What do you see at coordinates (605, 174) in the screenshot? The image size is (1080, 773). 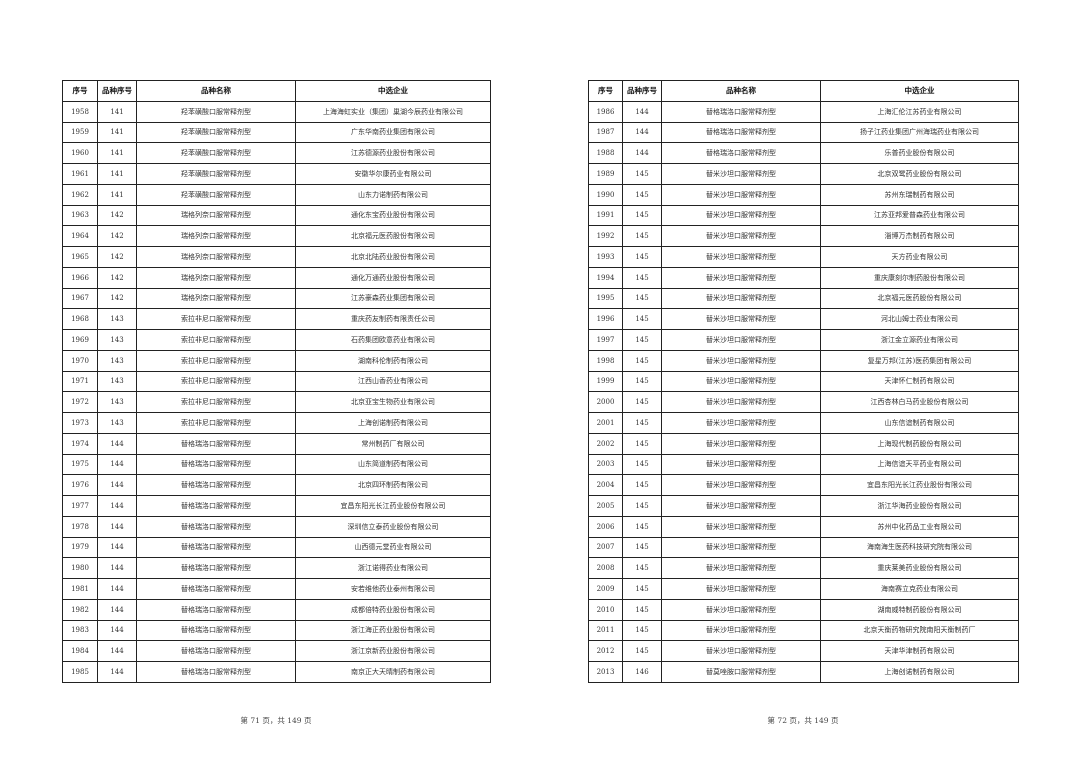 I see `serial-cell: 1989` at bounding box center [605, 174].